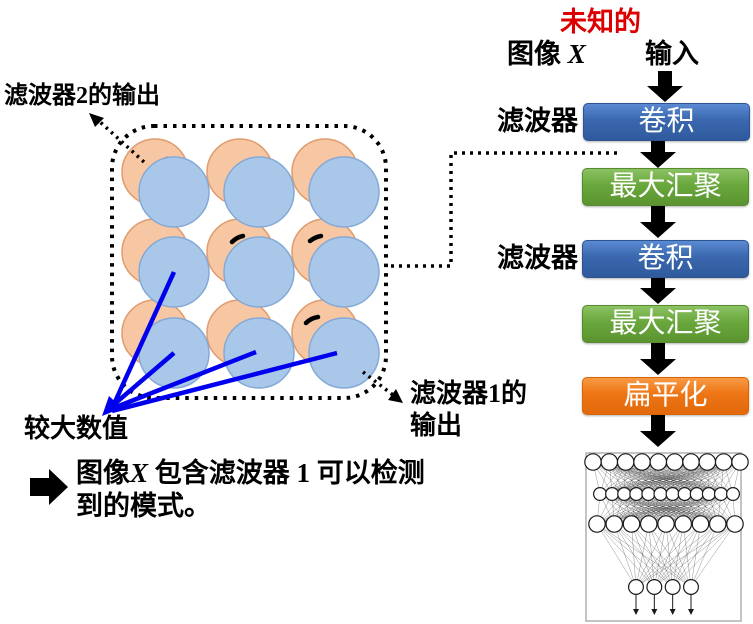  What do you see at coordinates (502, 209) in the screenshot?
I see `conv1-output-dotted-connector` at bounding box center [502, 209].